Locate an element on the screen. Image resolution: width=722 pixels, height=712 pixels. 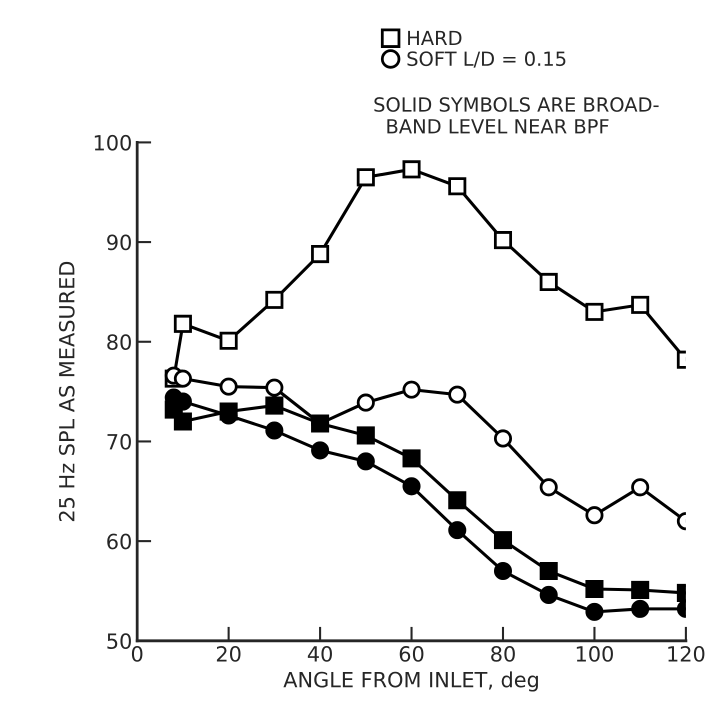
y-tick-label: 60 is located at coordinates (119, 542).